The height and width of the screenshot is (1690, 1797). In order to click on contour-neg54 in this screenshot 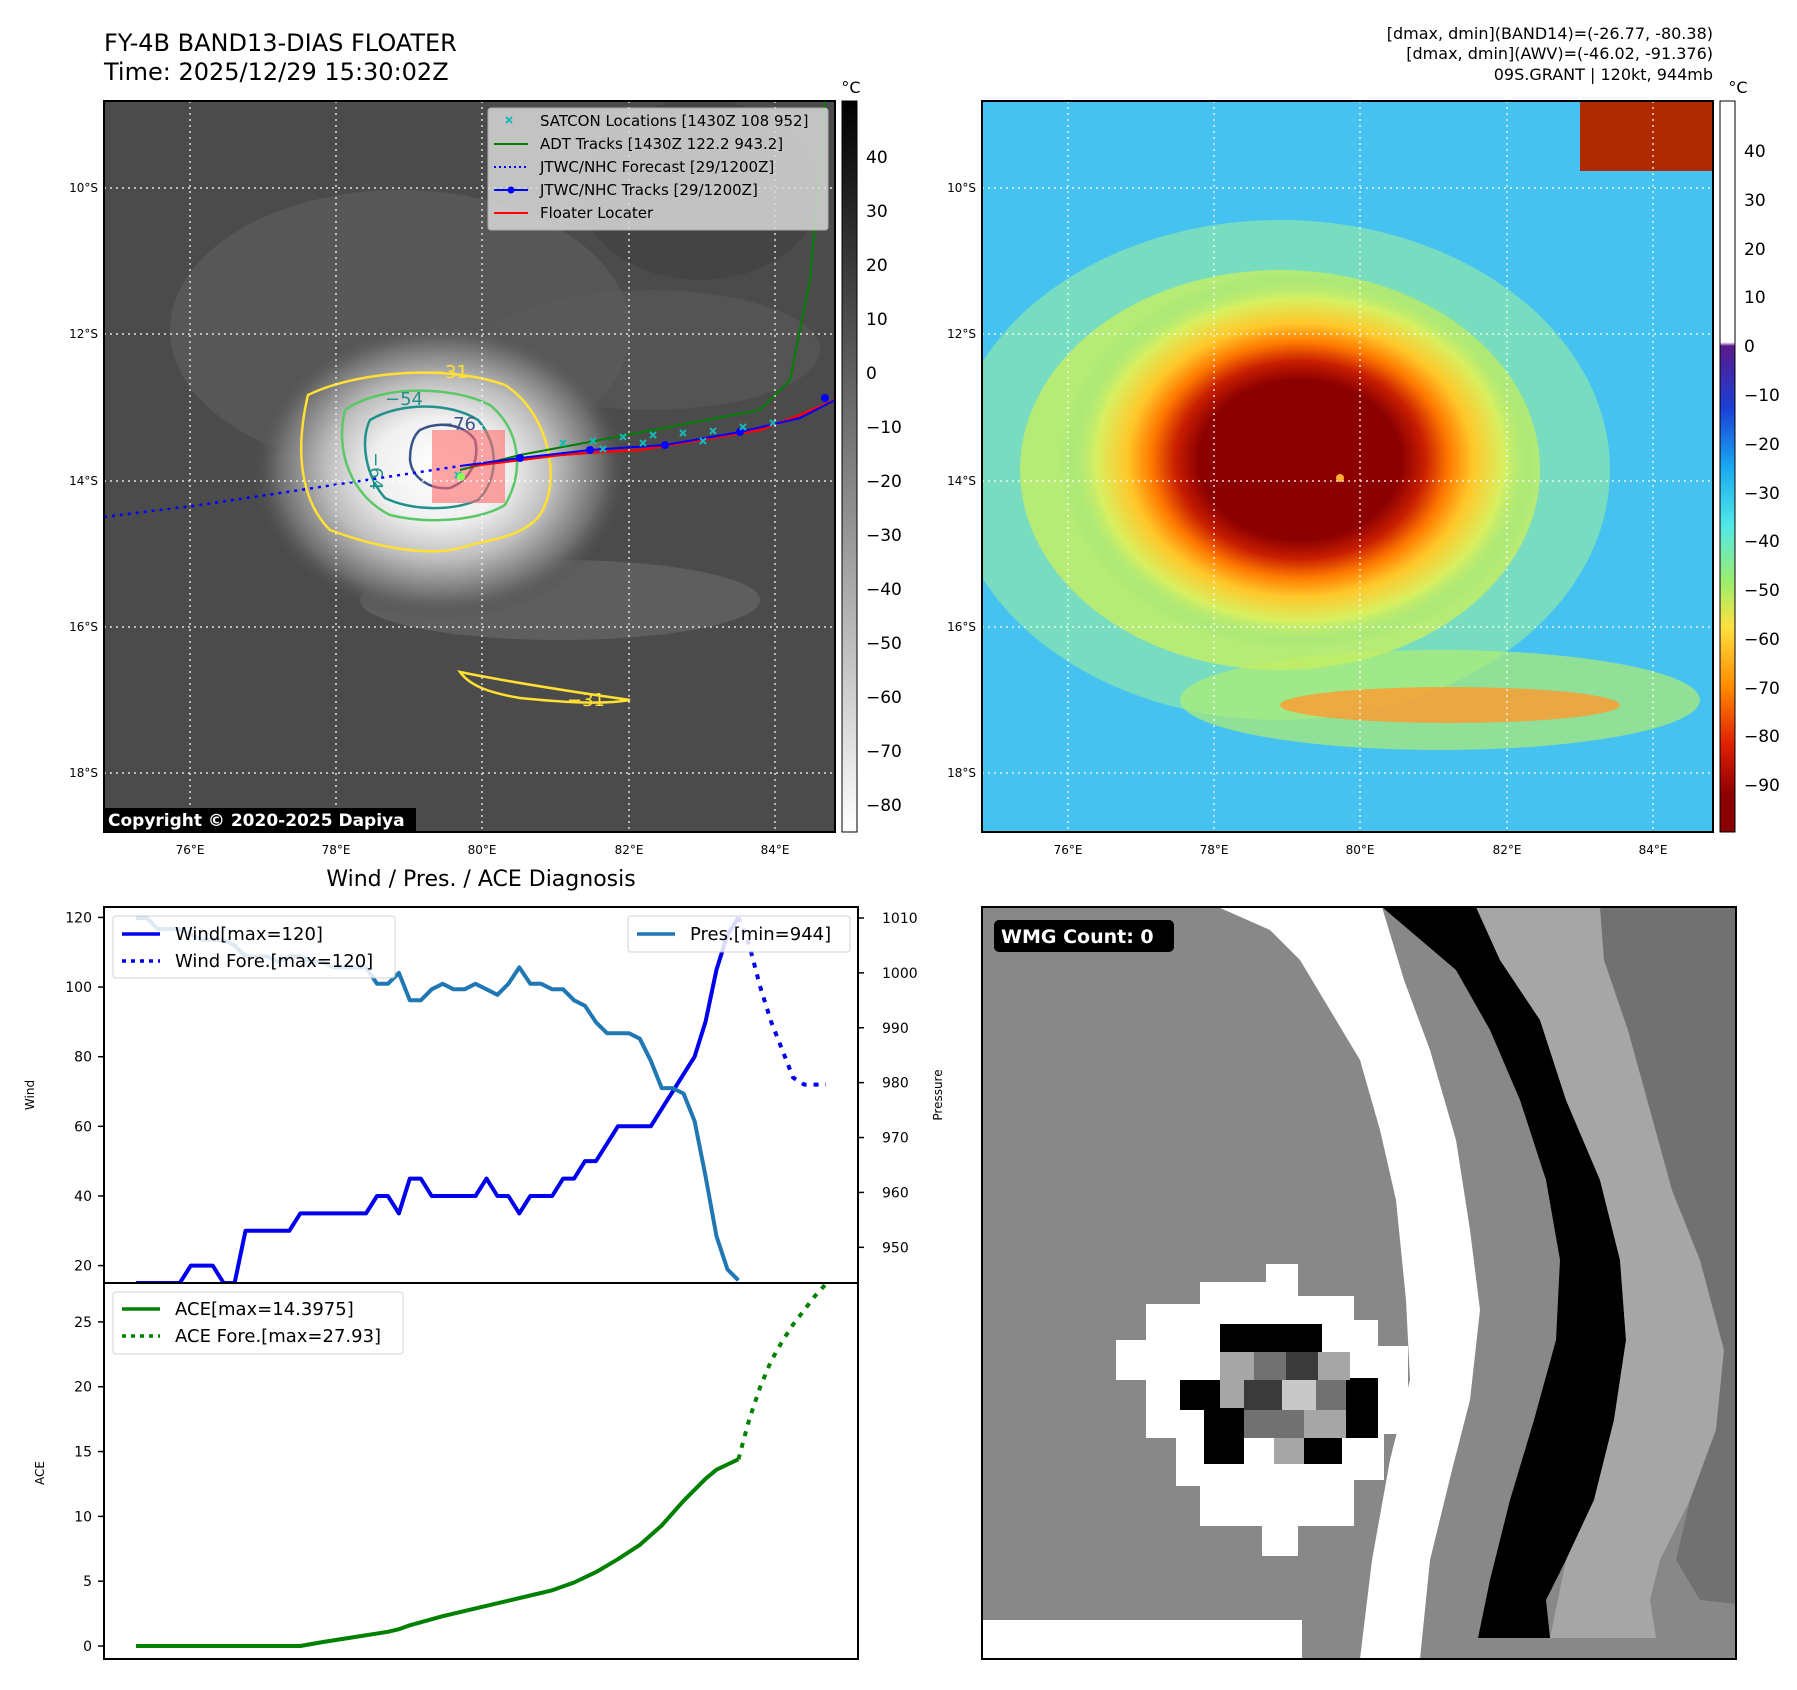, I will do `click(429, 455)`.